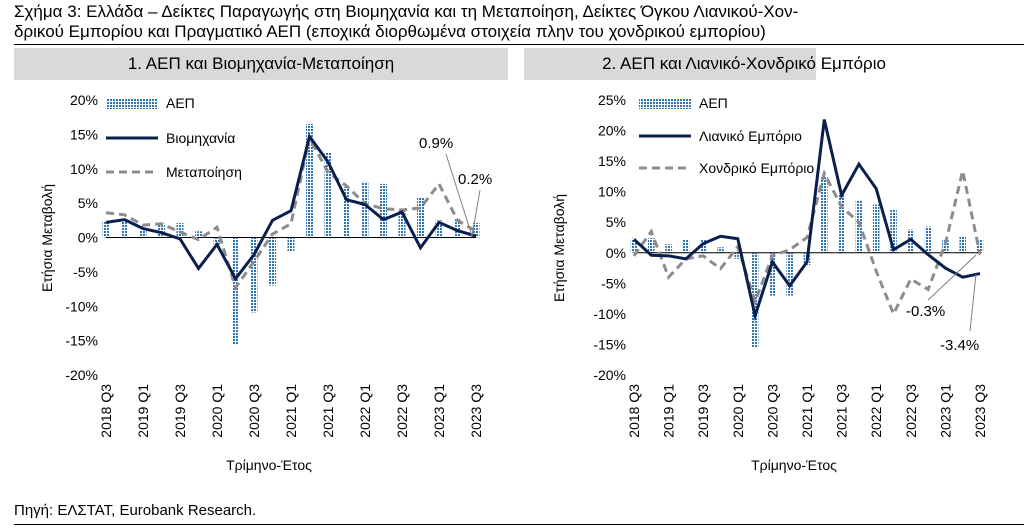 This screenshot has width=1032, height=532. What do you see at coordinates (612, 100) in the screenshot?
I see `y-tick-label: 25%` at bounding box center [612, 100].